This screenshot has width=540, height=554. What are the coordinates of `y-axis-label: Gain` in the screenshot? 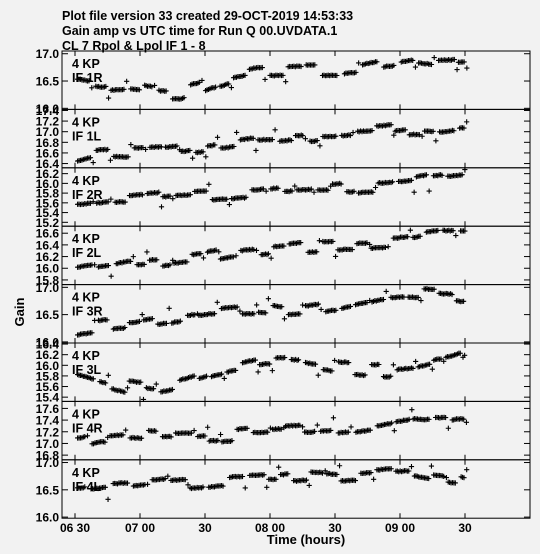 It's located at (19, 311).